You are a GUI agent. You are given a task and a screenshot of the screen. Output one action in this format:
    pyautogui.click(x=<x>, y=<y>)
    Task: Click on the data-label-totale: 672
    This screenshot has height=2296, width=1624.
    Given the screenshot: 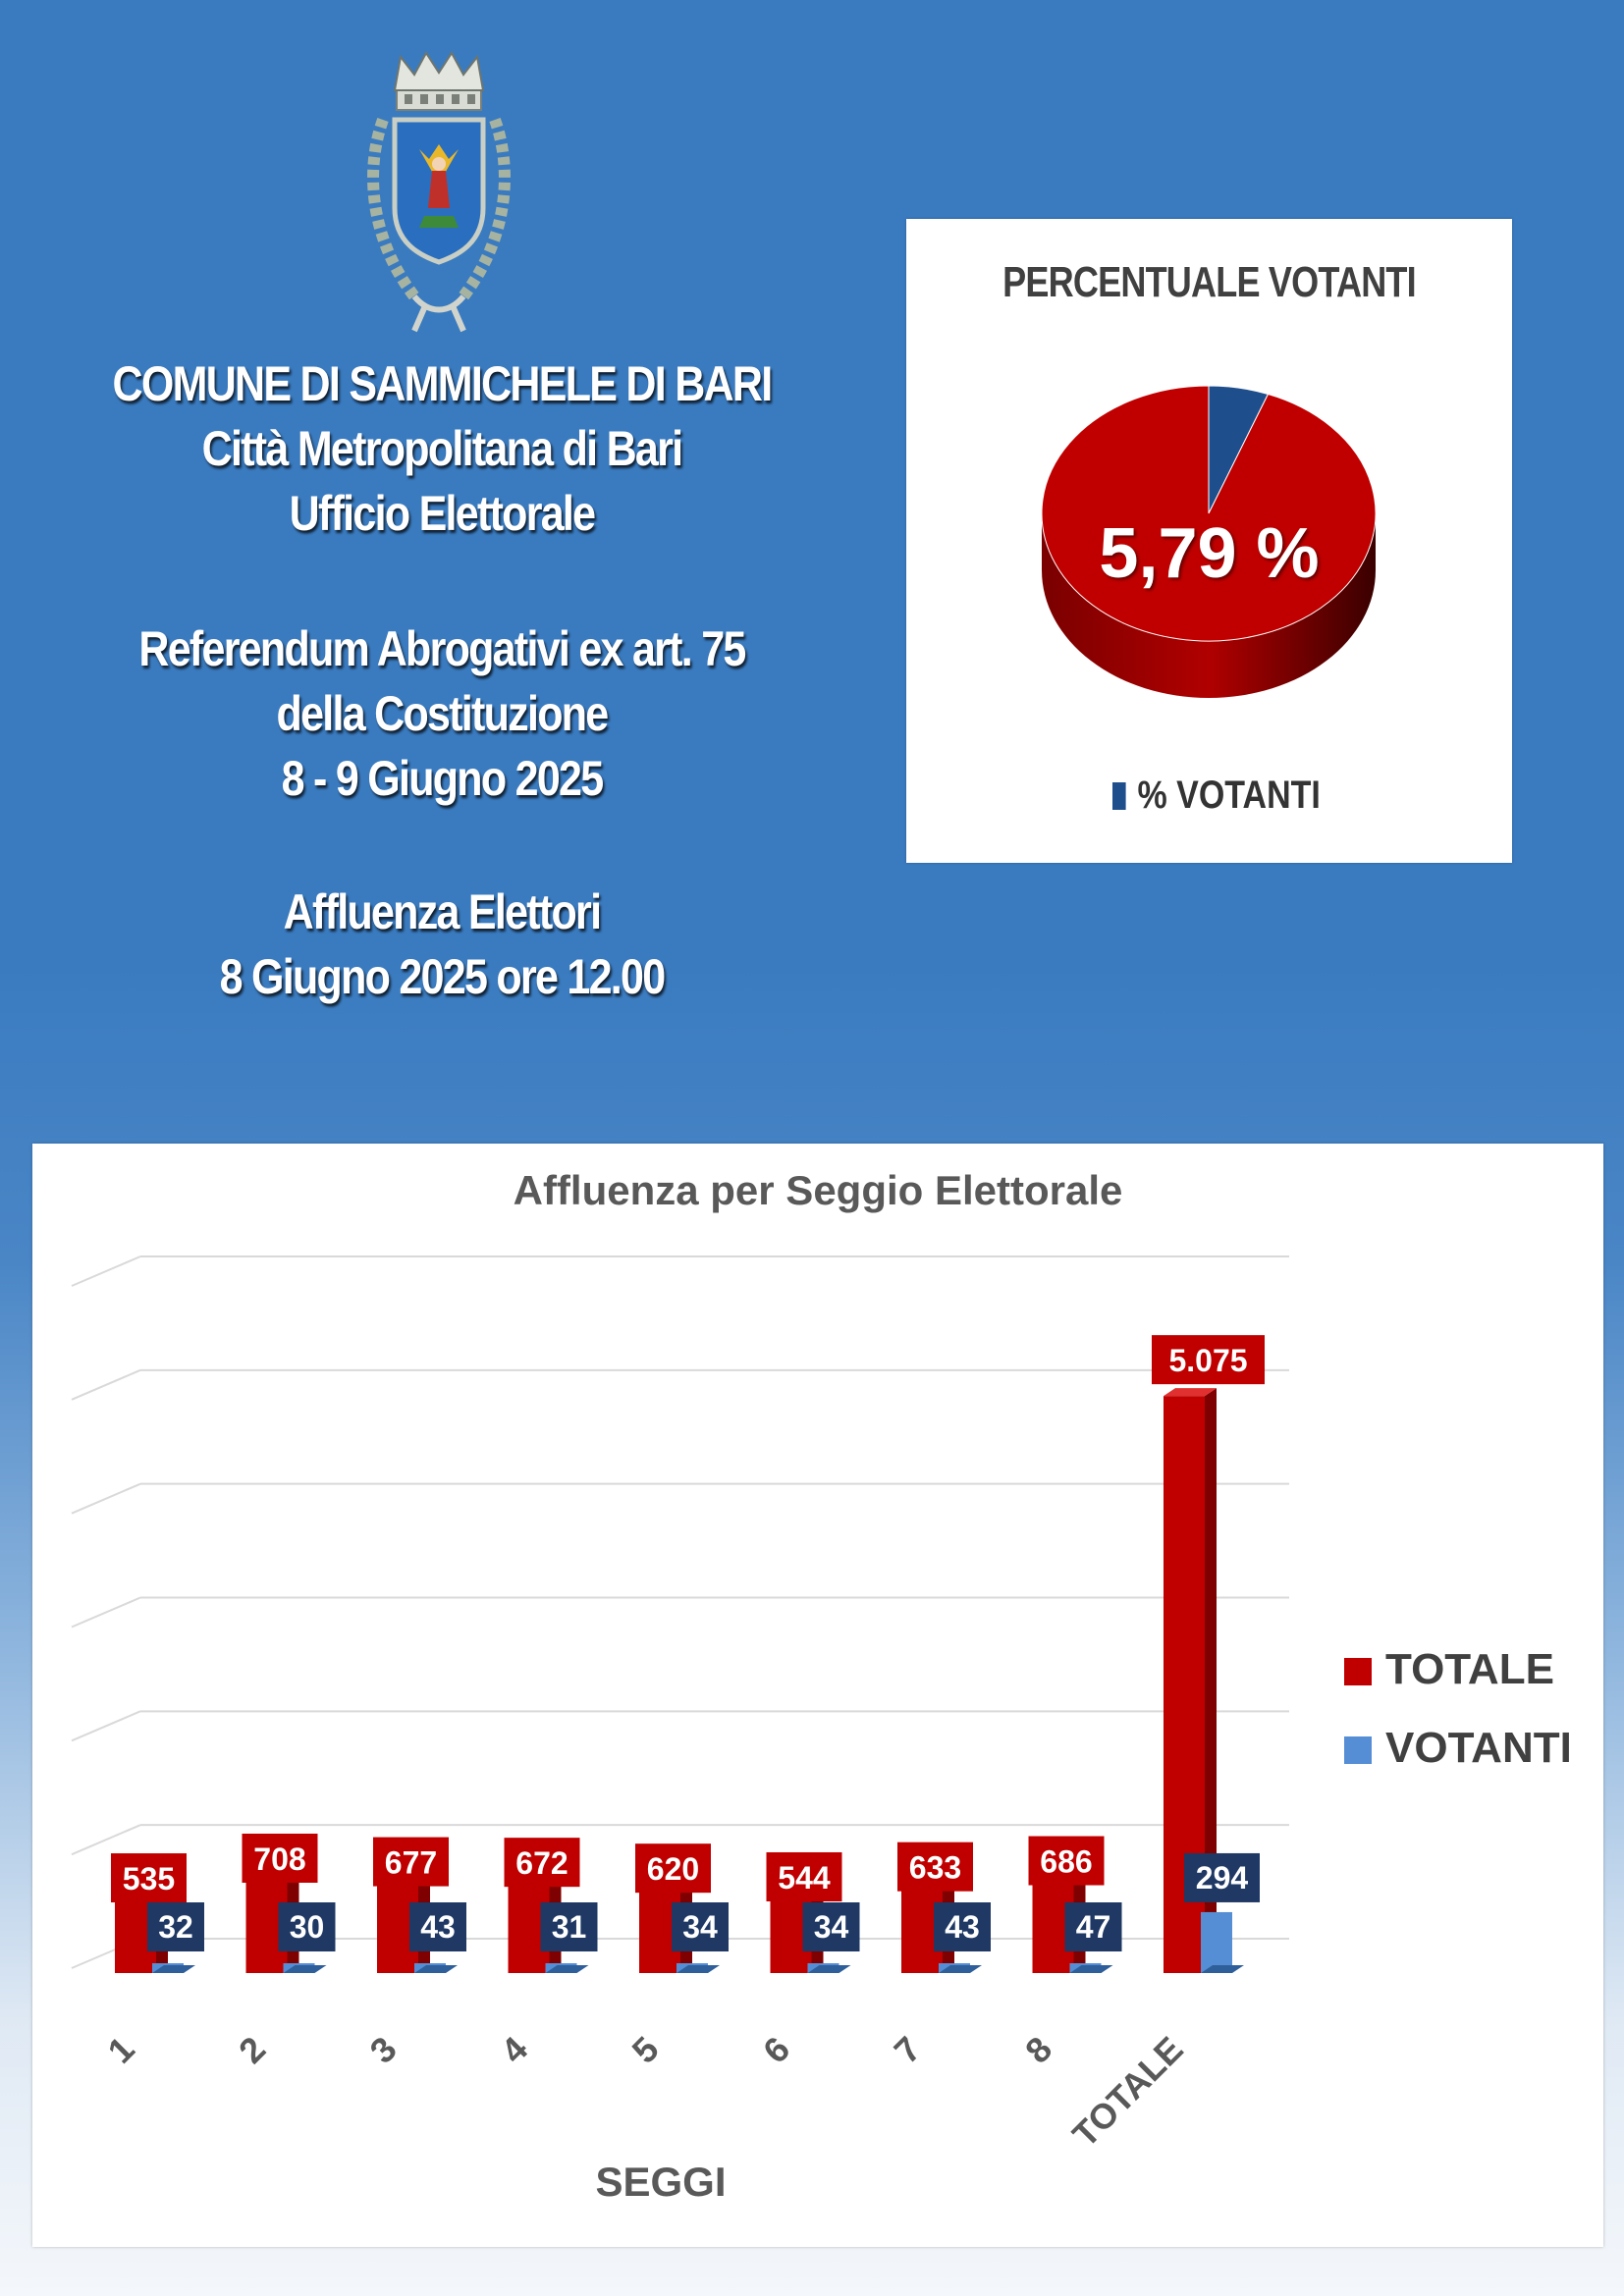 What is the action you would take?
    pyautogui.click(x=541, y=1863)
    